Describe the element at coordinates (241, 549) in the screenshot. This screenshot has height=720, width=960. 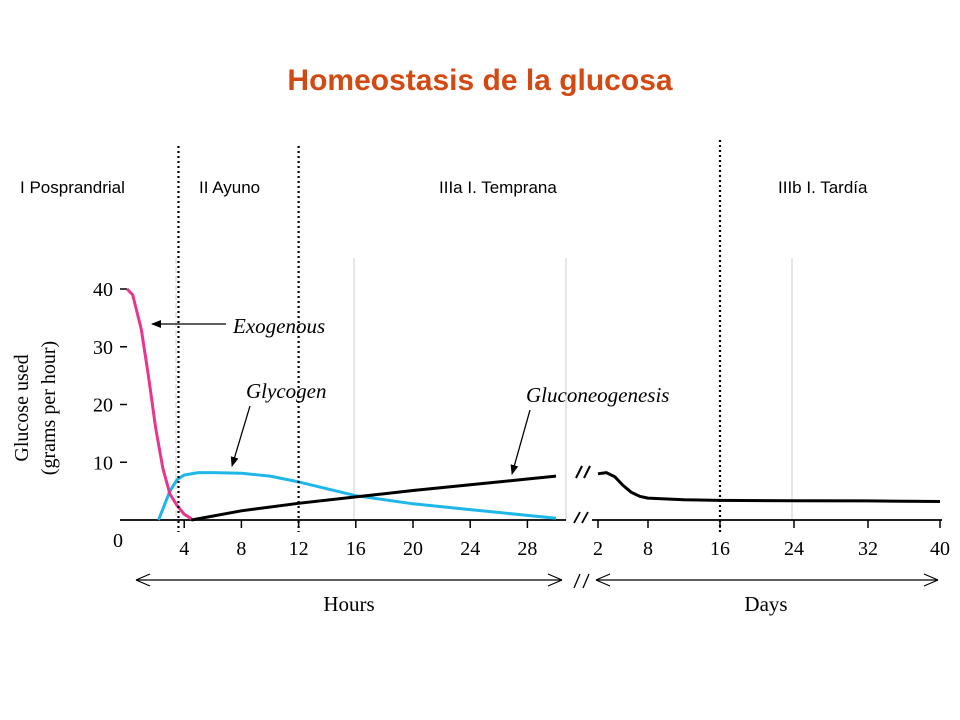
I see `x-tick-label-hours: 8` at that location.